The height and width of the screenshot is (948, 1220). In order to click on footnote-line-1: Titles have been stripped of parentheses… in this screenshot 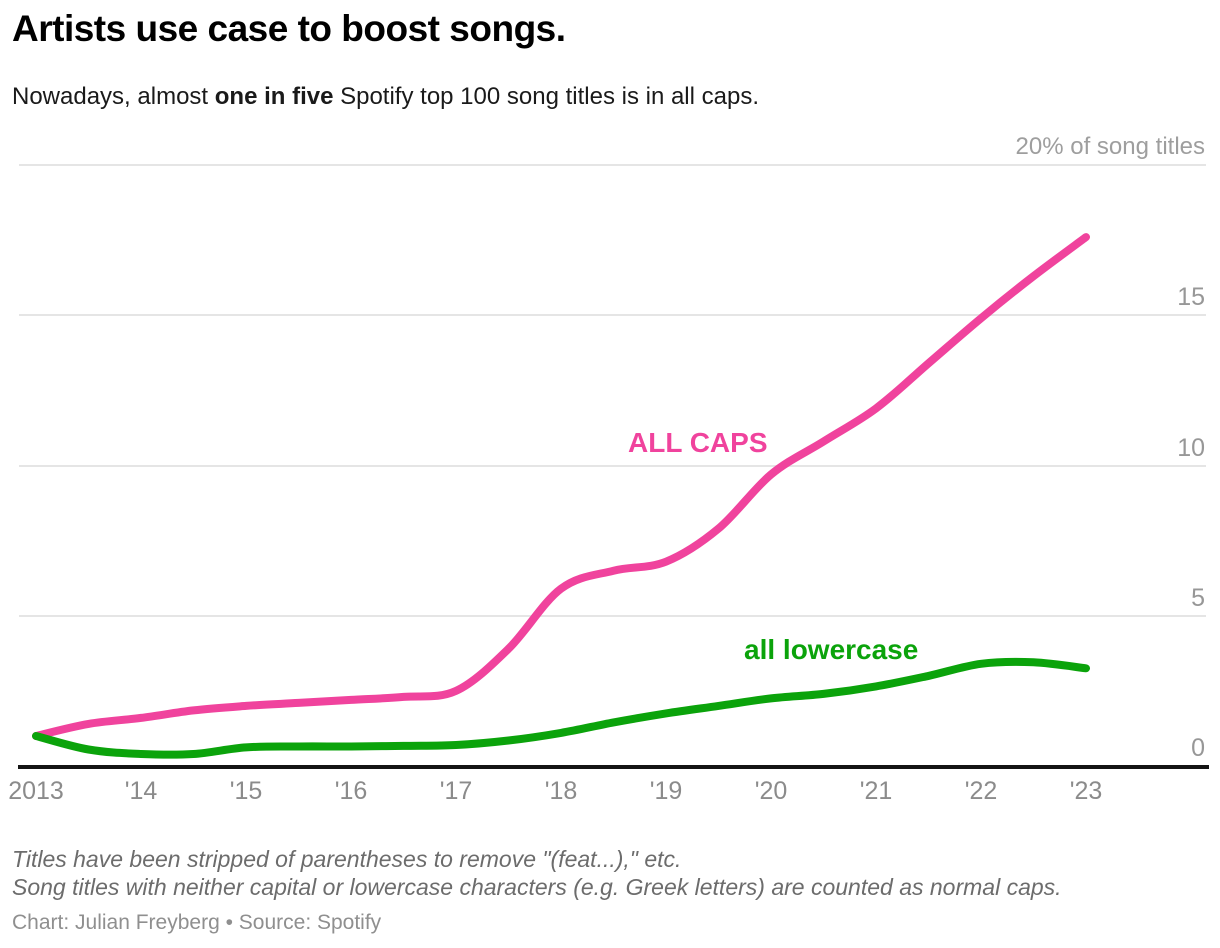, I will do `click(347, 859)`.